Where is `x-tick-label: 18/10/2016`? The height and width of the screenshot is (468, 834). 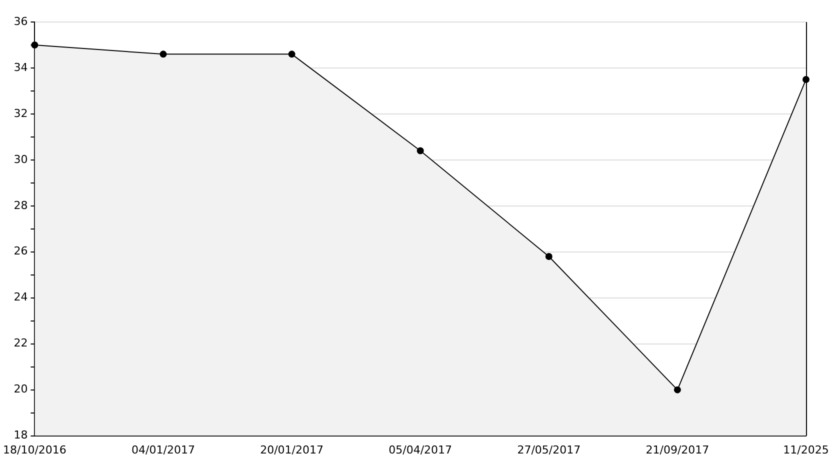 x-tick-label: 18/10/2016 is located at coordinates (34, 449).